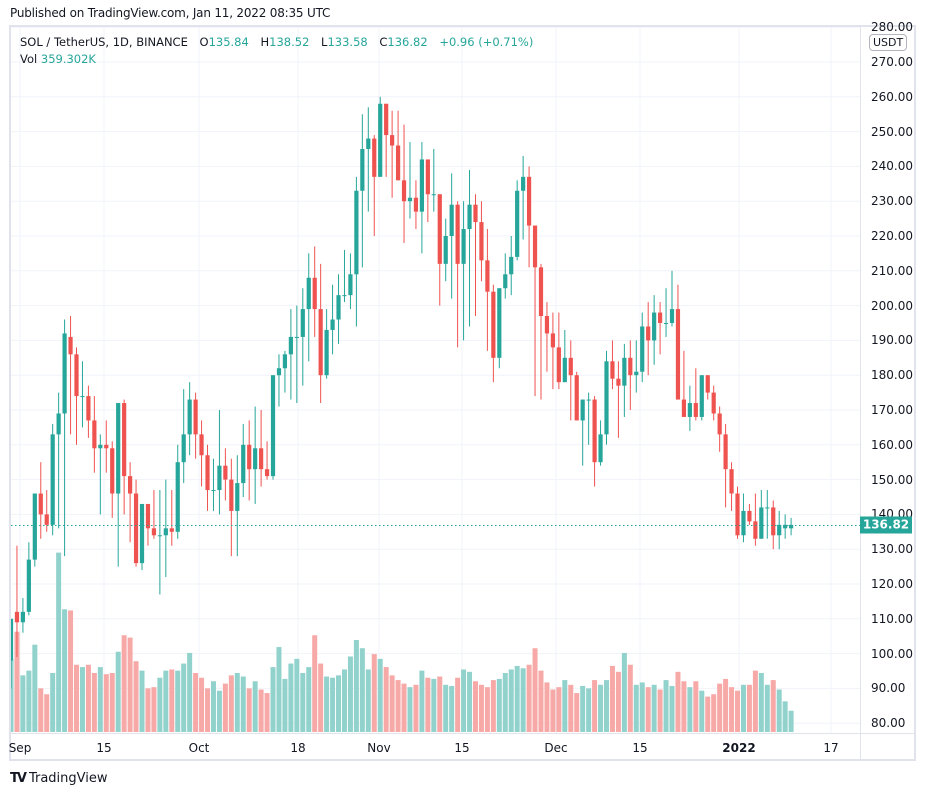  What do you see at coordinates (888, 723) in the screenshot?
I see `price-tick: 80.00` at bounding box center [888, 723].